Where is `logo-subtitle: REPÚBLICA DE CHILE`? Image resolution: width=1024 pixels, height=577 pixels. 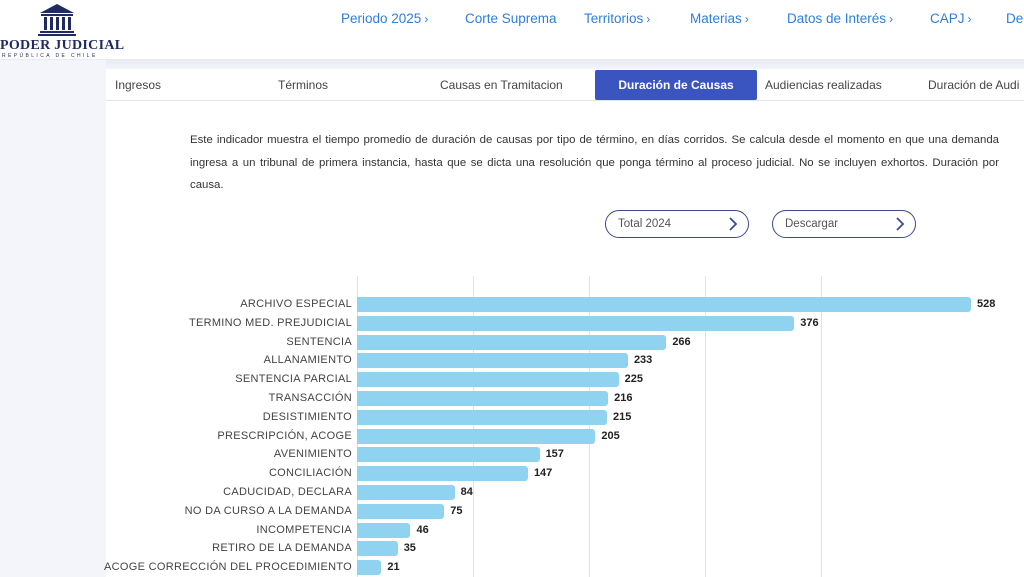
logo-subtitle: REPÚBLICA DE CHILE is located at coordinates (50, 56).